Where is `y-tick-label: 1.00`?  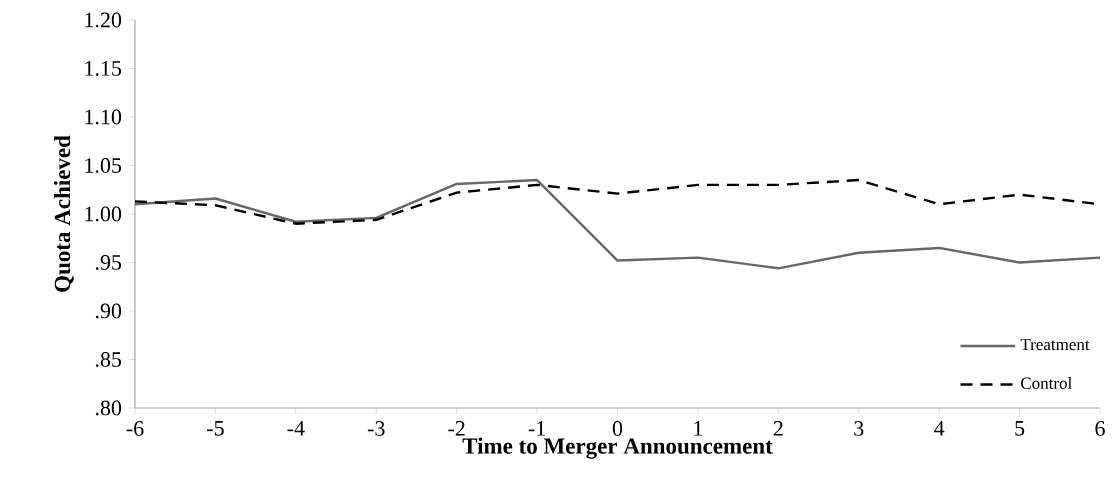
y-tick-label: 1.00 is located at coordinates (103, 214).